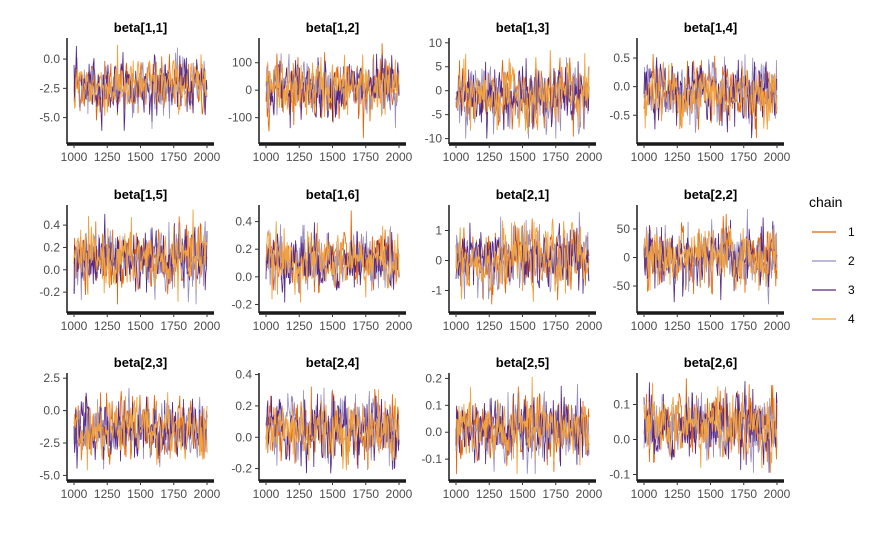 The height and width of the screenshot is (540, 875). I want to click on panel-title: beta[2,4], so click(332, 362).